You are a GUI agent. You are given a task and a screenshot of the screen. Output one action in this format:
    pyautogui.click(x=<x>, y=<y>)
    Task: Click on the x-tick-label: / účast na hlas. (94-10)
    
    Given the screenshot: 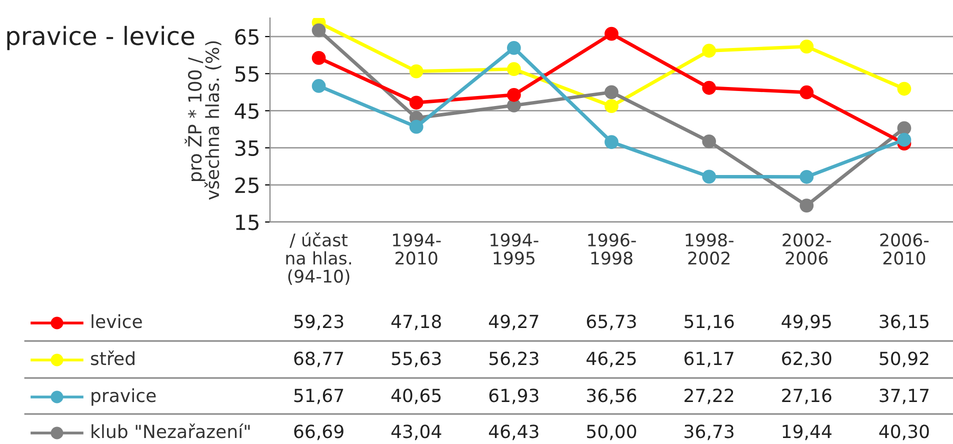 What is the action you would take?
    pyautogui.click(x=319, y=258)
    